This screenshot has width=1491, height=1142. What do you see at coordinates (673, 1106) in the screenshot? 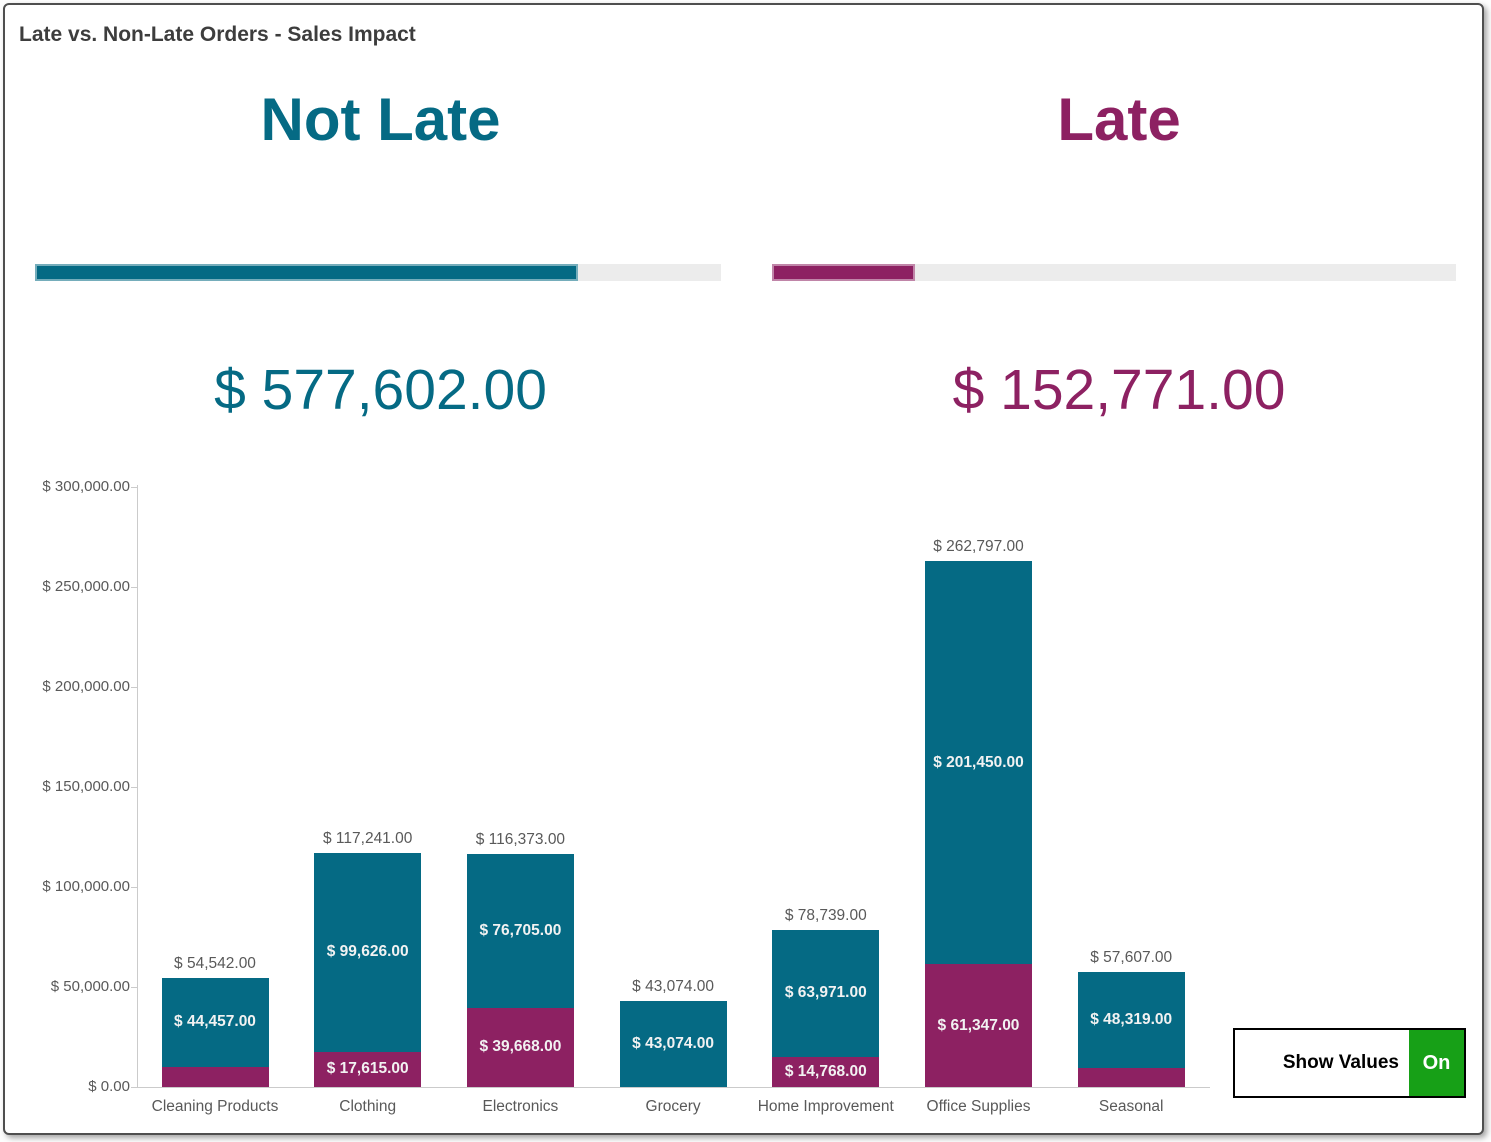
I see `x-axis-label-grocery: Grocery` at bounding box center [673, 1106].